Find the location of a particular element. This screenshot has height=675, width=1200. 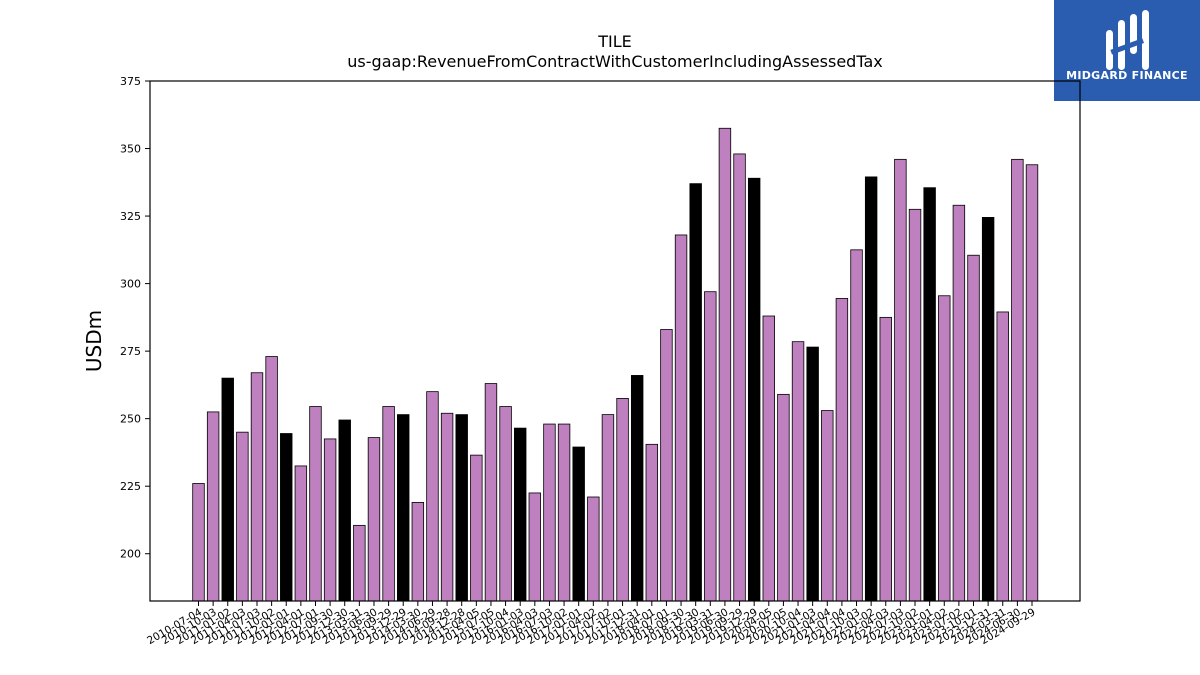

y-tick-label: 250 is located at coordinates (130, 419).